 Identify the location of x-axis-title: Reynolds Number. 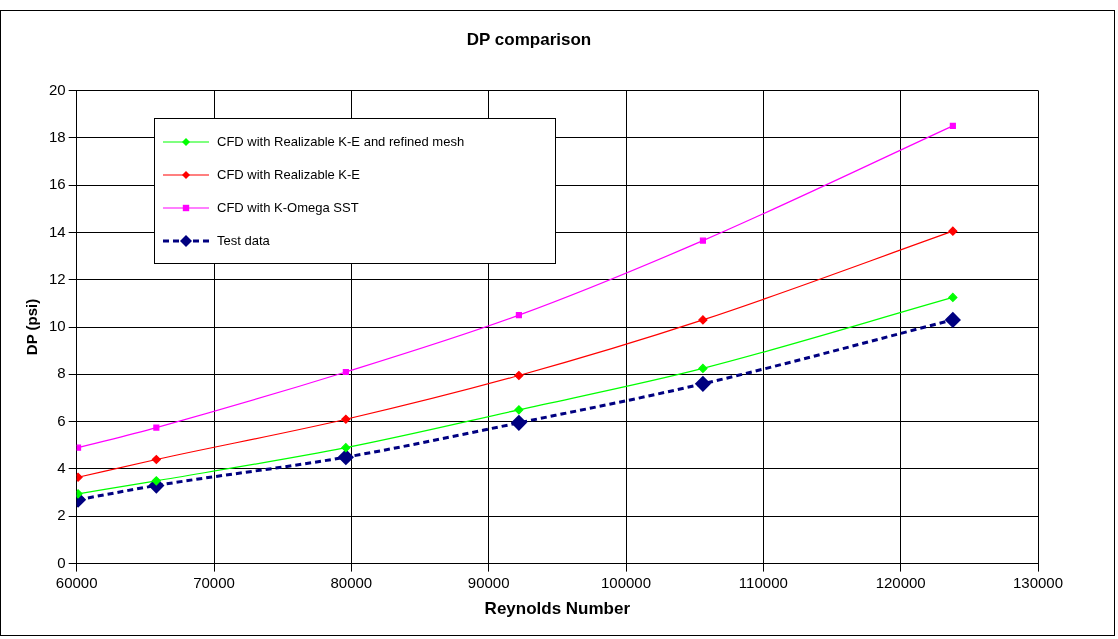
(557, 609).